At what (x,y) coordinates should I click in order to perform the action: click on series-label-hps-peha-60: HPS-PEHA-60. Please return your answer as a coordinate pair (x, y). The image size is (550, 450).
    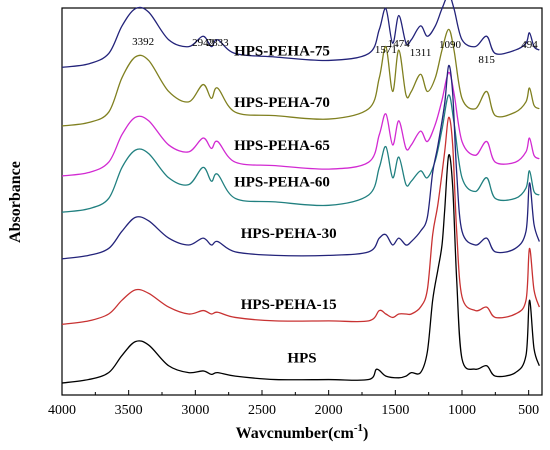
    Looking at the image, I should click on (282, 182).